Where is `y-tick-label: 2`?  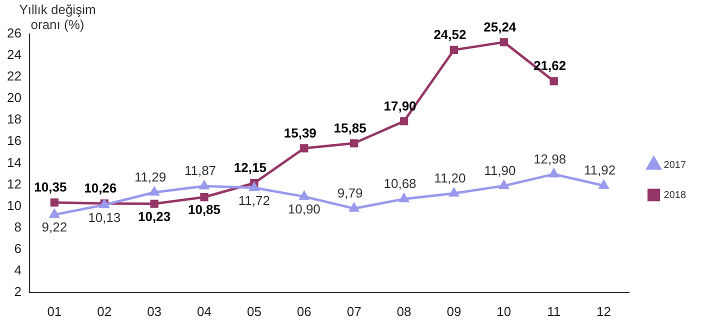
y-tick-label: 2 is located at coordinates (18, 291).